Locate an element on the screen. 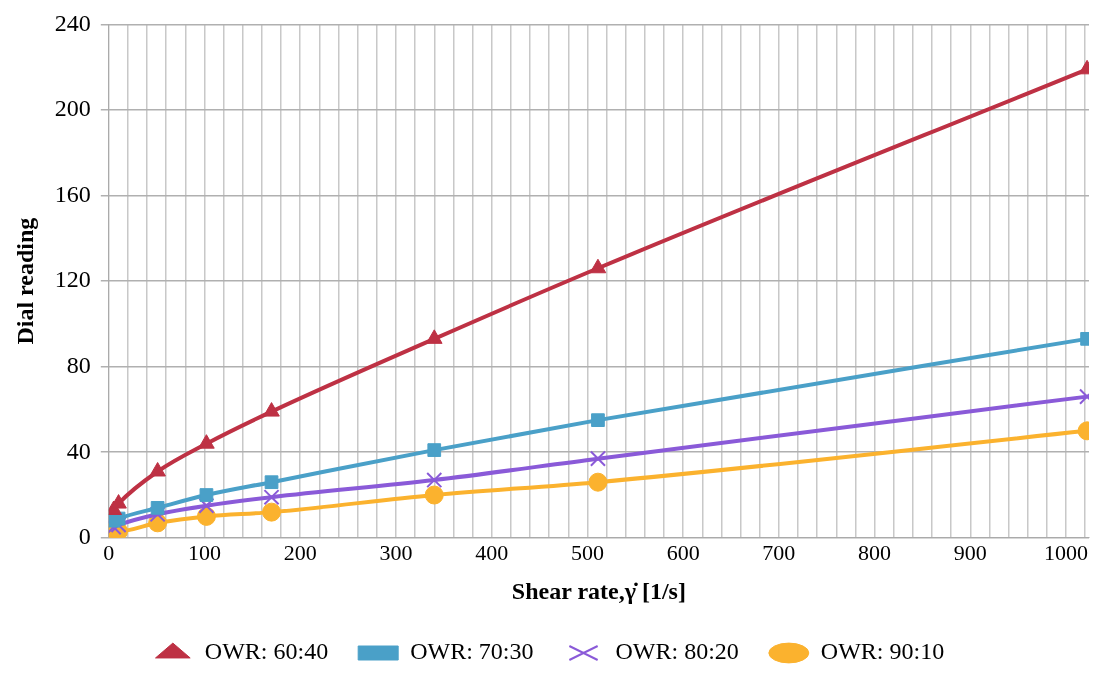 This screenshot has height=679, width=1103. x-tick-label: 200 is located at coordinates (300, 552).